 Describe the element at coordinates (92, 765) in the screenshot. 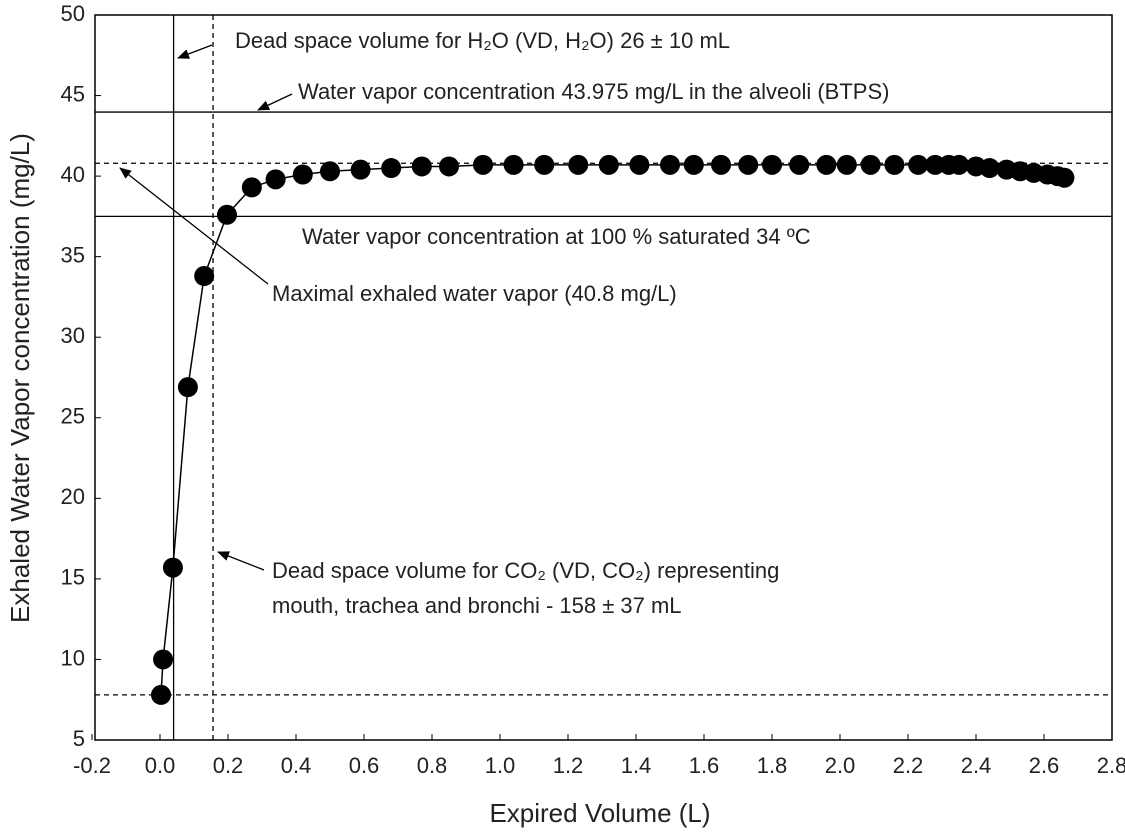

I see `x-tick-label: -0.2` at that location.